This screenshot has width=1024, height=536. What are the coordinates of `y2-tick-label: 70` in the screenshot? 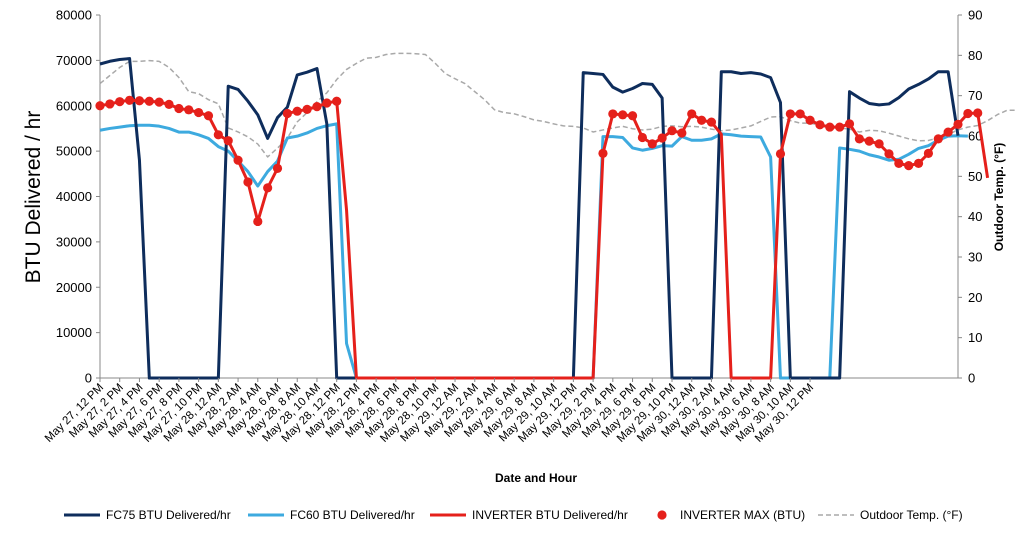 It's located at (975, 95).